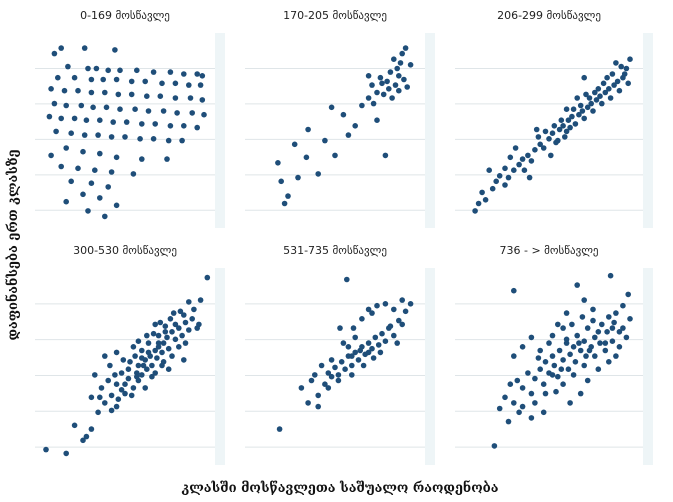  What do you see at coordinates (13, 244) in the screenshot?
I see `y-axis-title: დაფინანსება ერთ კლასზე` at bounding box center [13, 244].